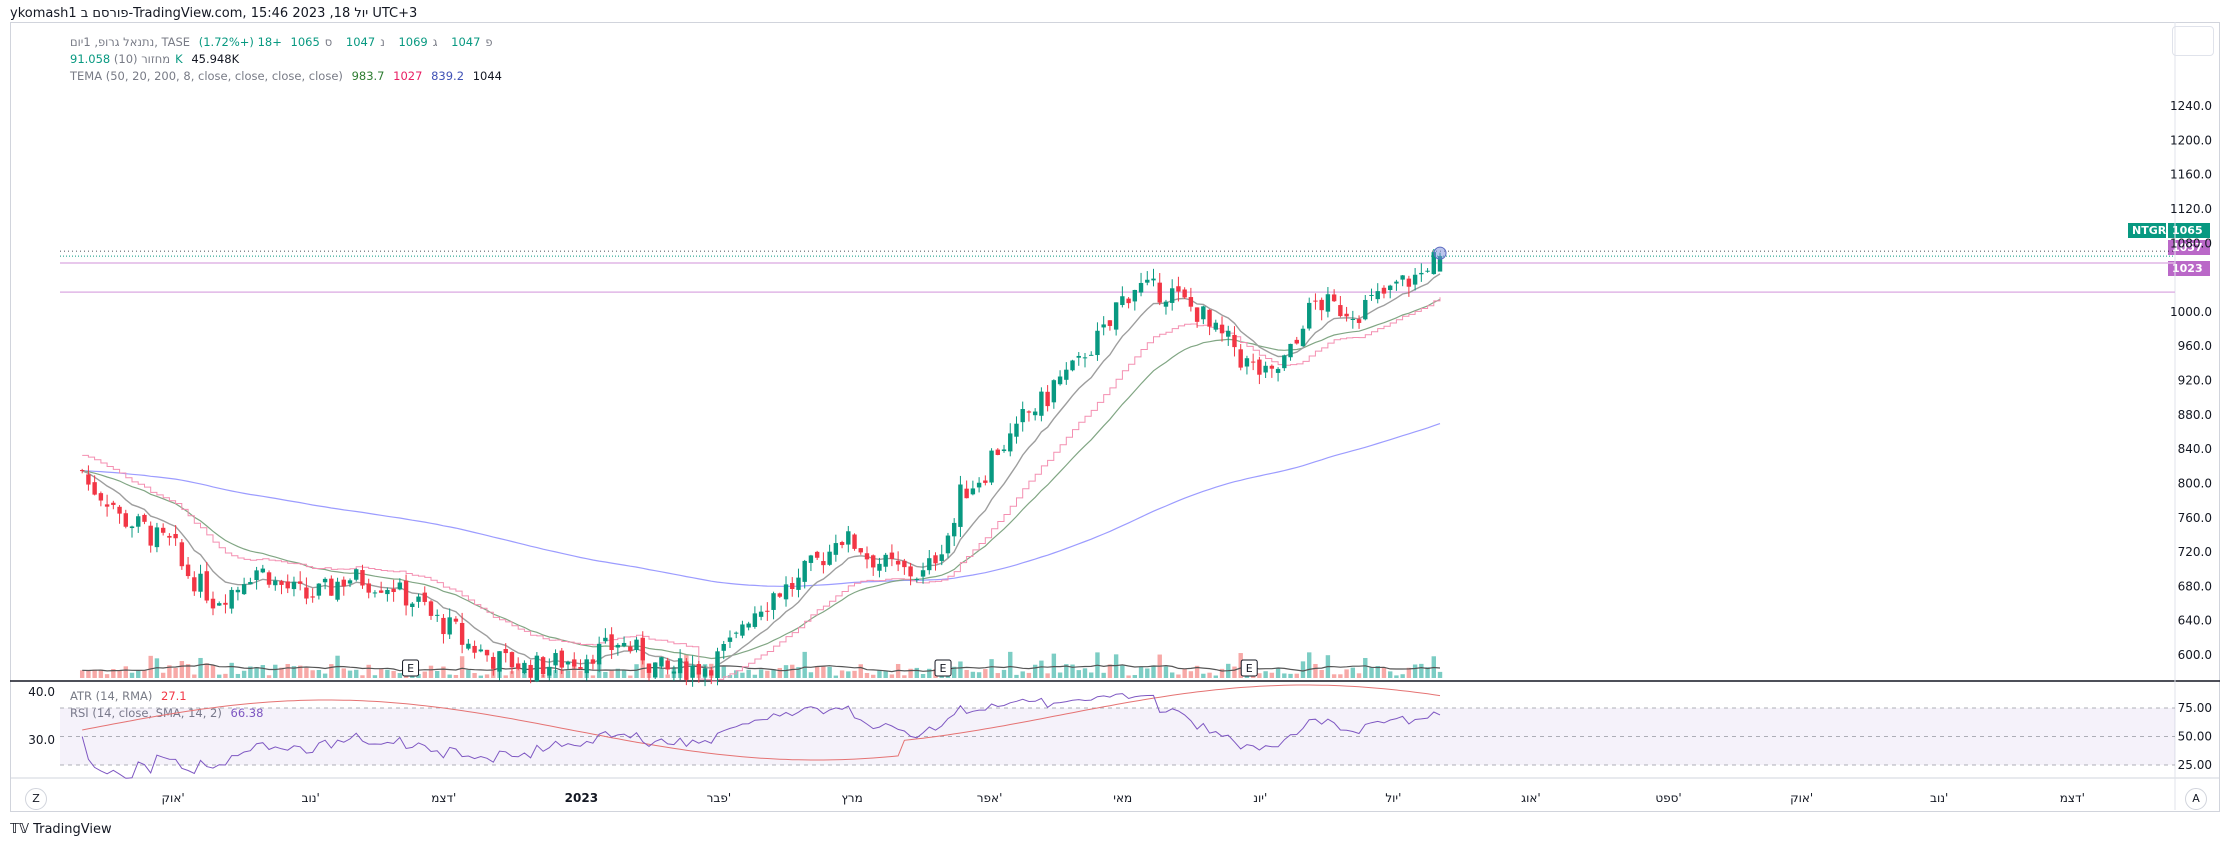 This screenshot has height=847, width=2230. Describe the element at coordinates (943, 668) in the screenshot. I see `earnings-marker-label: E` at that location.